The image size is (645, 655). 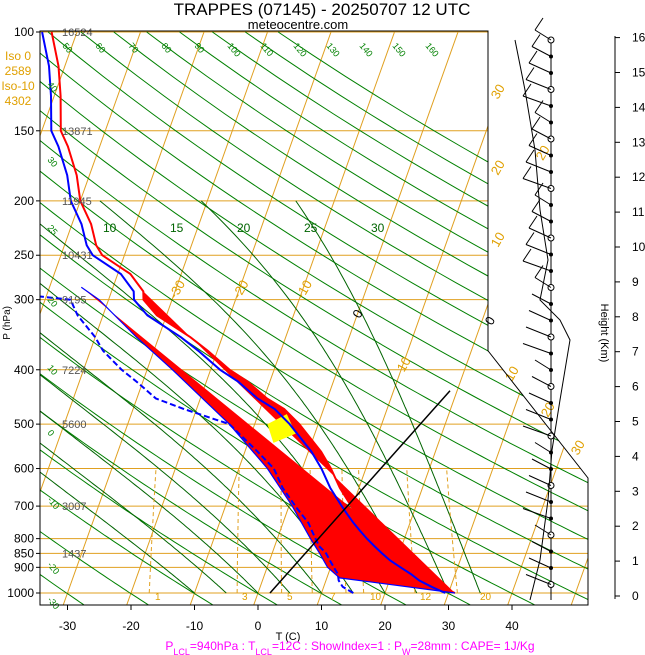 I want to click on hodograph-ring-label: 20, so click(x=548, y=409).